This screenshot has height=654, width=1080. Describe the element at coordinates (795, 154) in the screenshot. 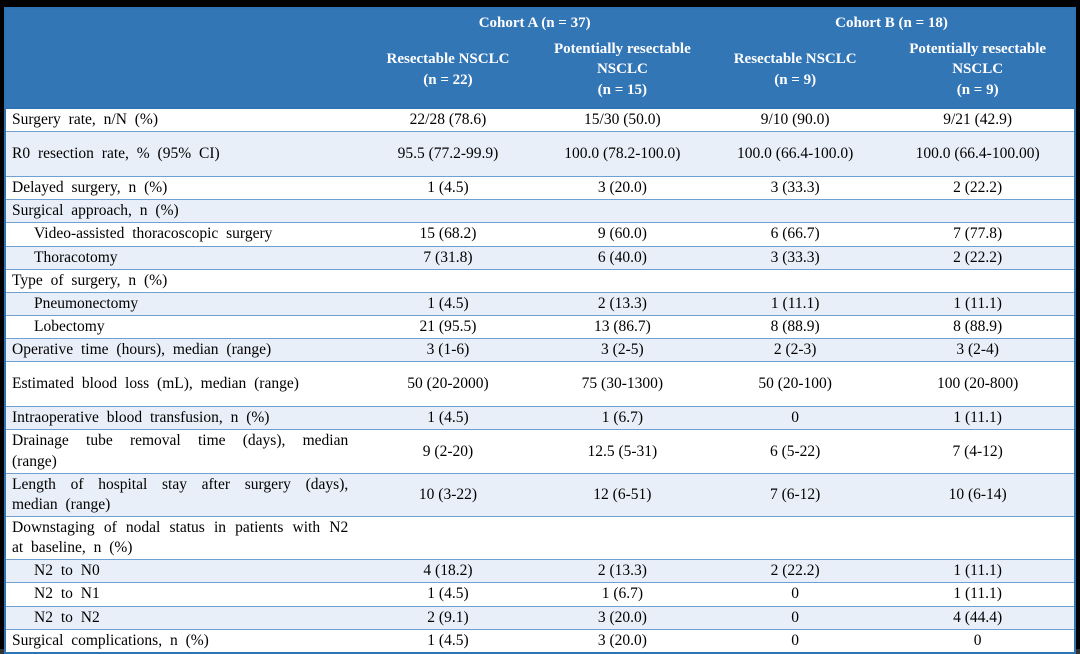

I see `value-cell: 100.0 (66.4-100.0)` at that location.